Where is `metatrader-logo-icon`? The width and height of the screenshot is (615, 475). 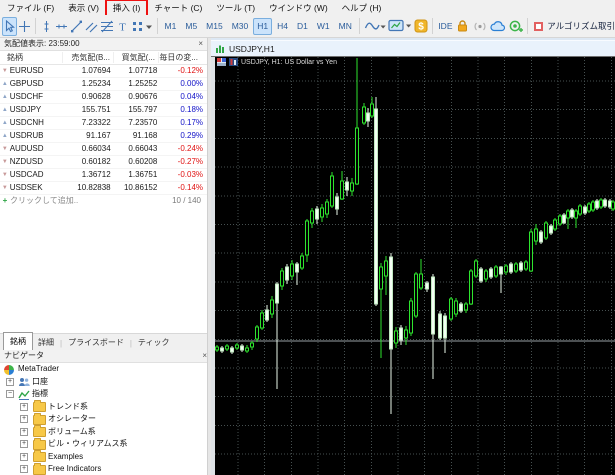
metatrader-logo-icon is located at coordinates (9, 369).